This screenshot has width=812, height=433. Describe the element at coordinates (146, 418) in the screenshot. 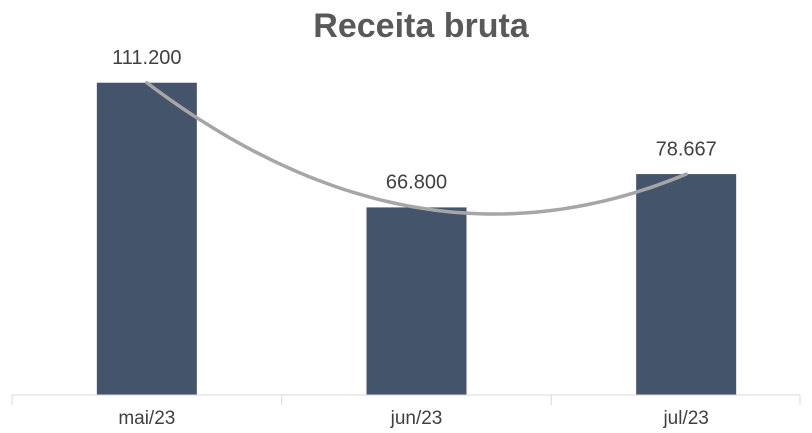

I see `x-tick-label: mai/23` at that location.